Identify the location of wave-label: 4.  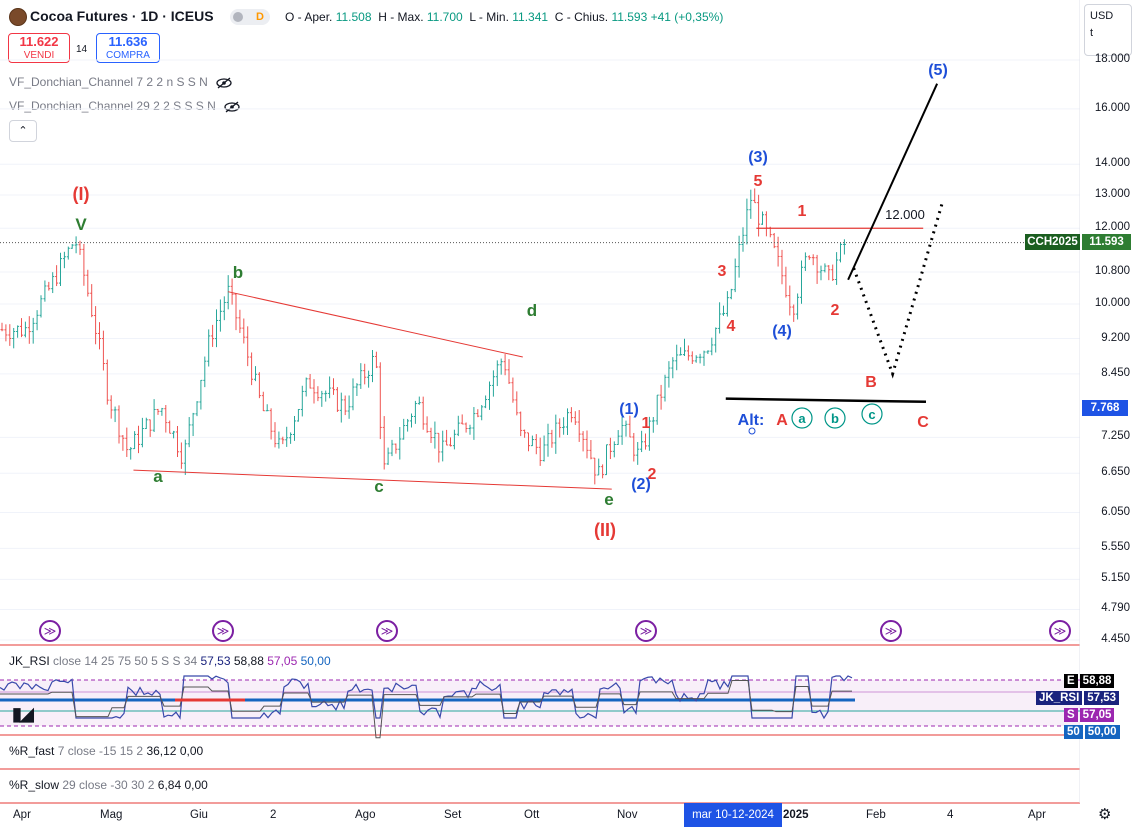
(731, 326).